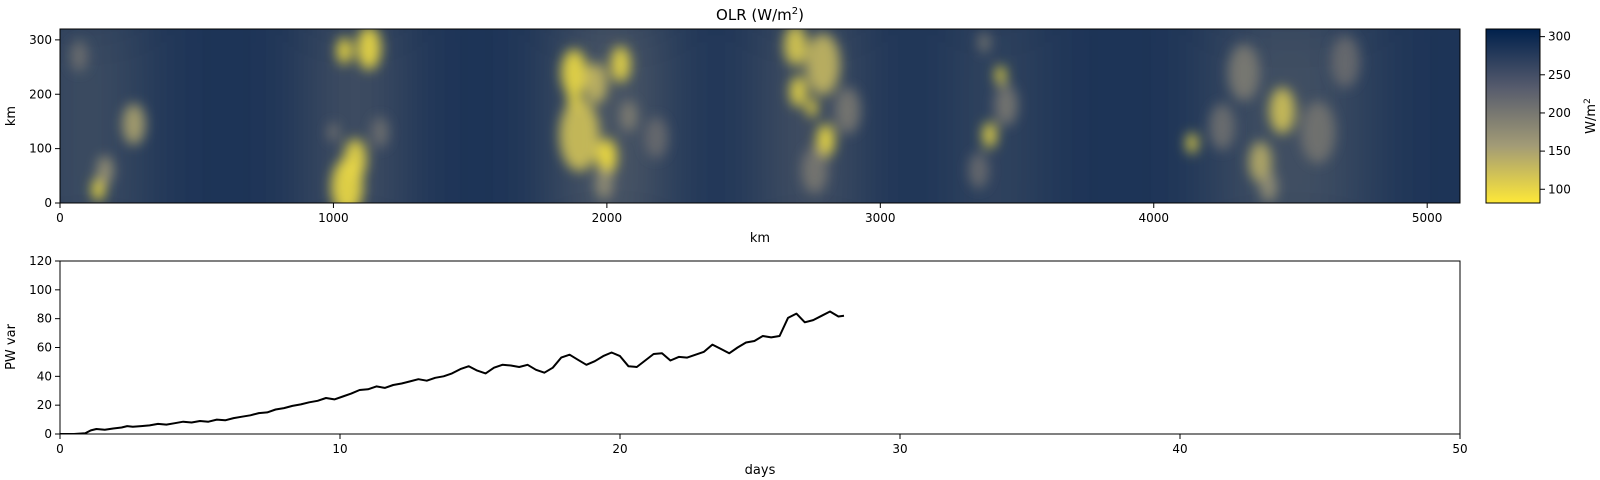 Image resolution: width=1600 pixels, height=480 pixels. What do you see at coordinates (48, 203) in the screenshot?
I see `heatmap-y-tick-label: 0` at bounding box center [48, 203].